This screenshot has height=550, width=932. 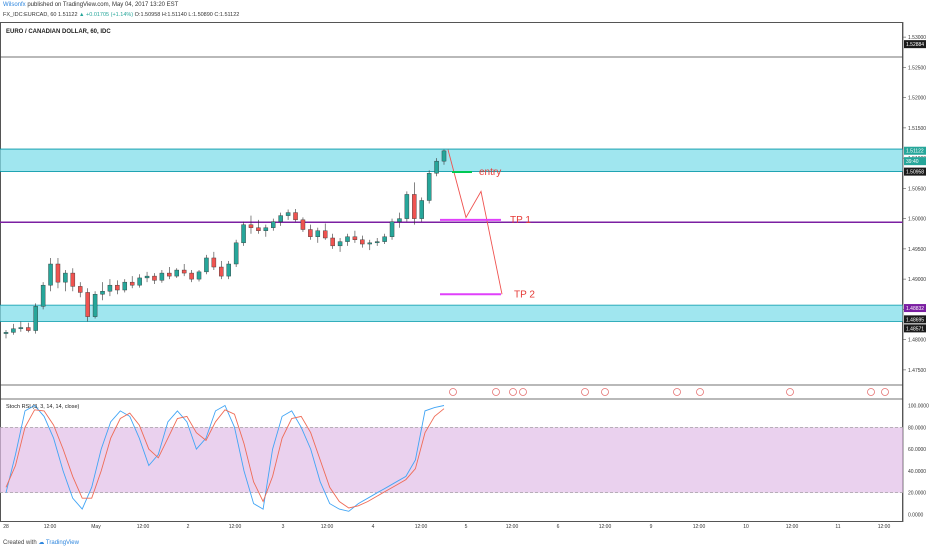 I want to click on stoch-tick-label: 40.0000, so click(x=917, y=472).